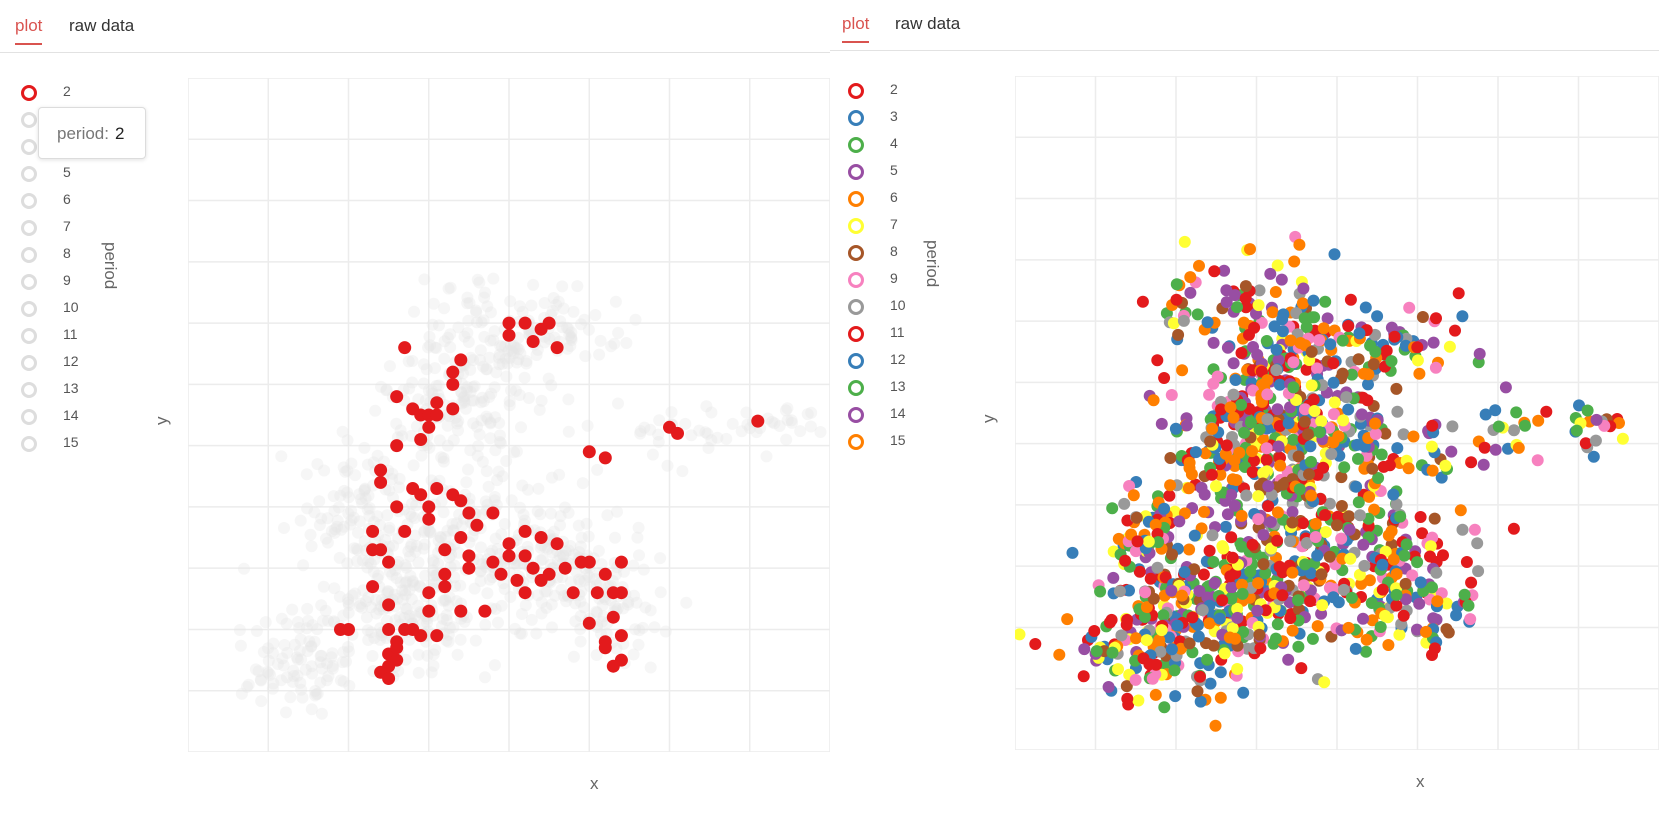 This screenshot has width=1659, height=814. Describe the element at coordinates (856, 226) in the screenshot. I see `legend-marker-icon` at that location.